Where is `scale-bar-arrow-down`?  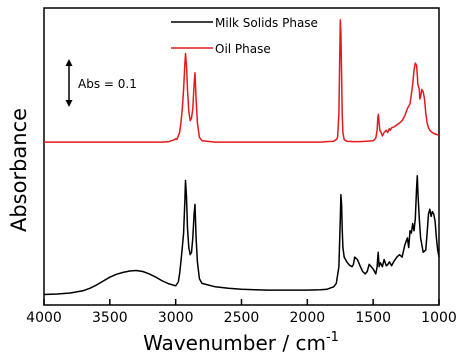 scale-bar-arrow-down is located at coordinates (69, 103).